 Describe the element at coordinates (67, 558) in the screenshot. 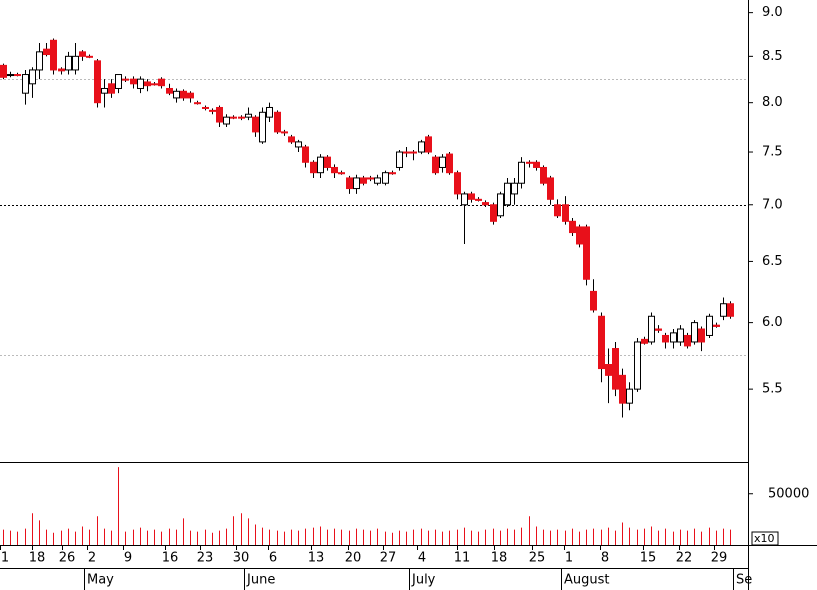

I see `x-tick-label: 26` at that location.